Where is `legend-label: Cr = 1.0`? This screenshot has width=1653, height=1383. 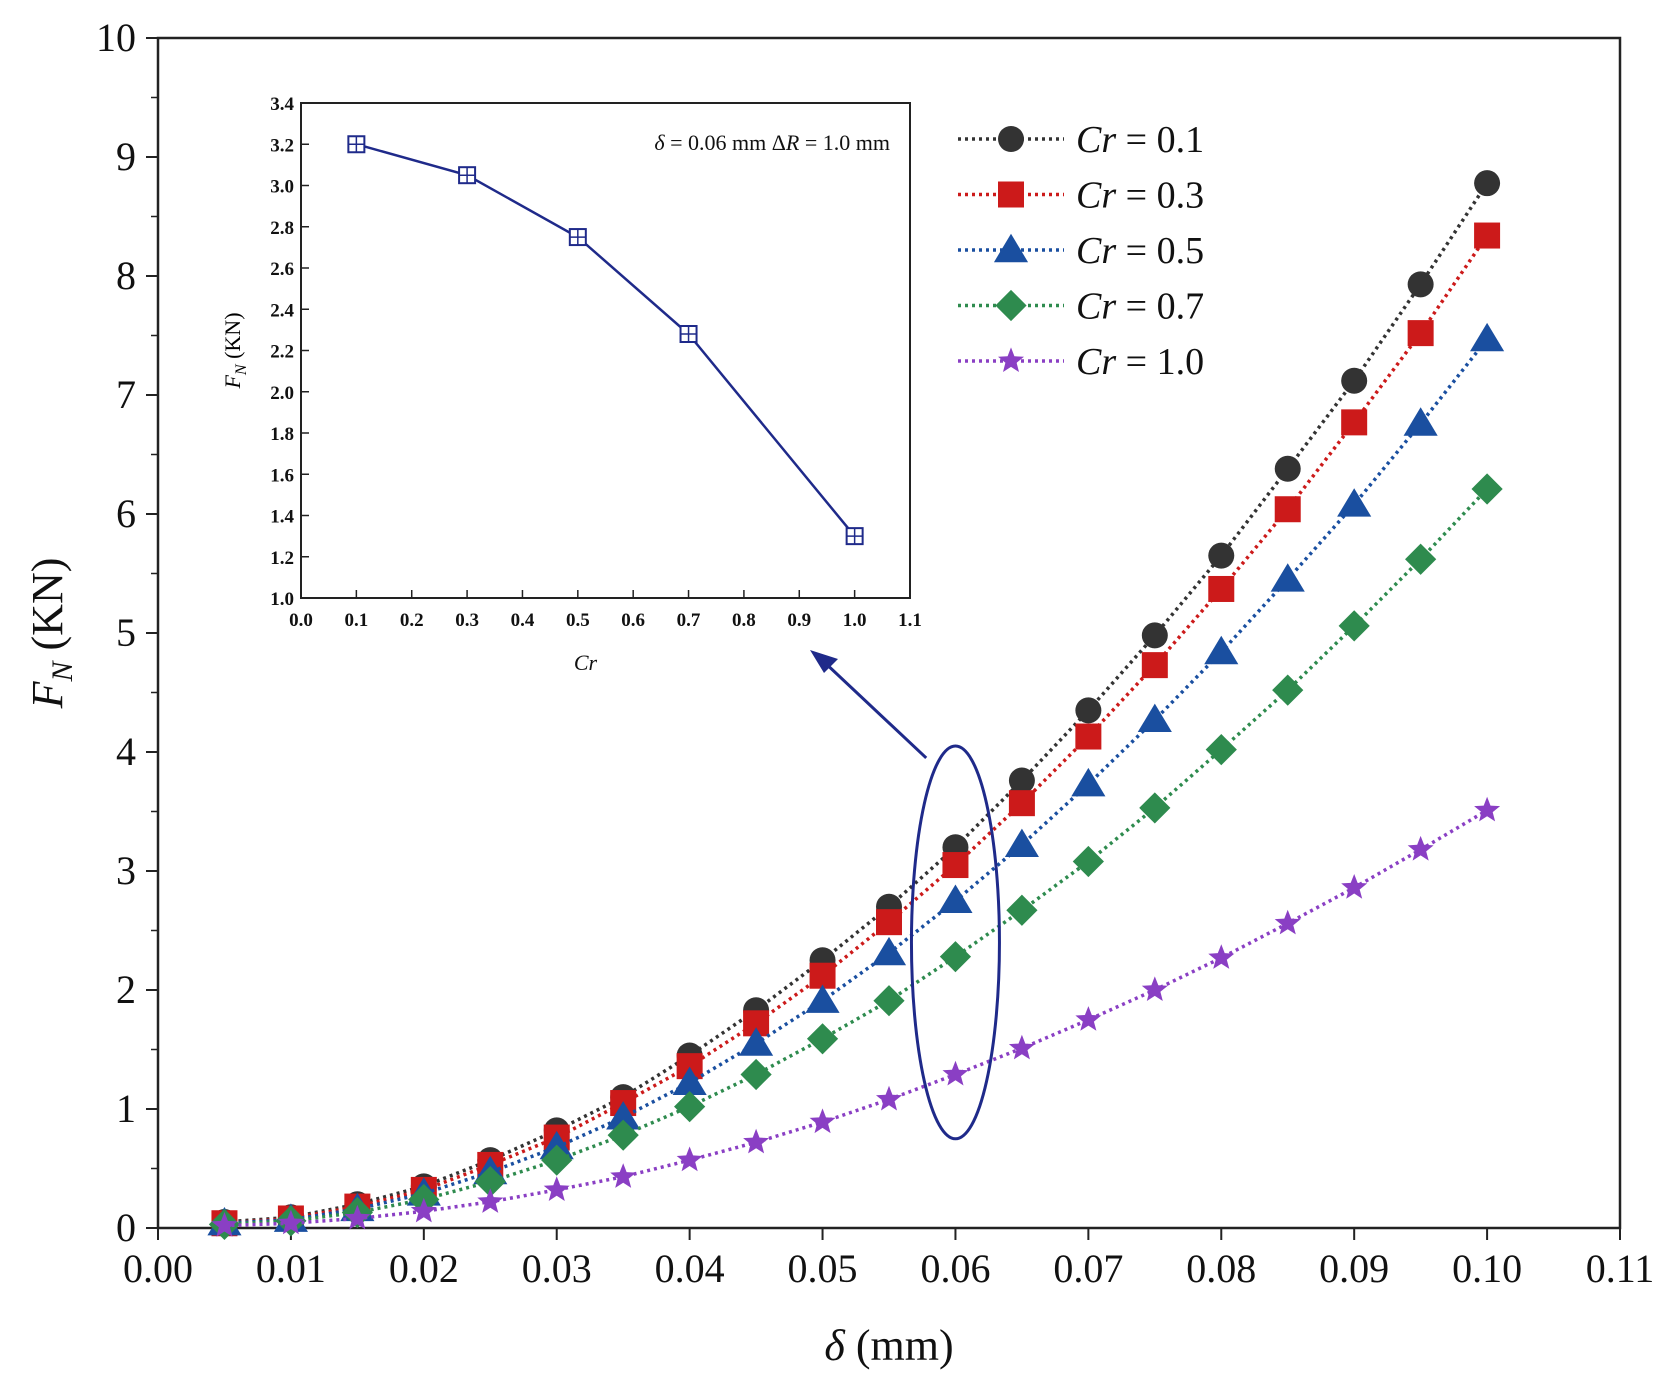 legend-label: Cr = 1.0 is located at coordinates (1140, 362).